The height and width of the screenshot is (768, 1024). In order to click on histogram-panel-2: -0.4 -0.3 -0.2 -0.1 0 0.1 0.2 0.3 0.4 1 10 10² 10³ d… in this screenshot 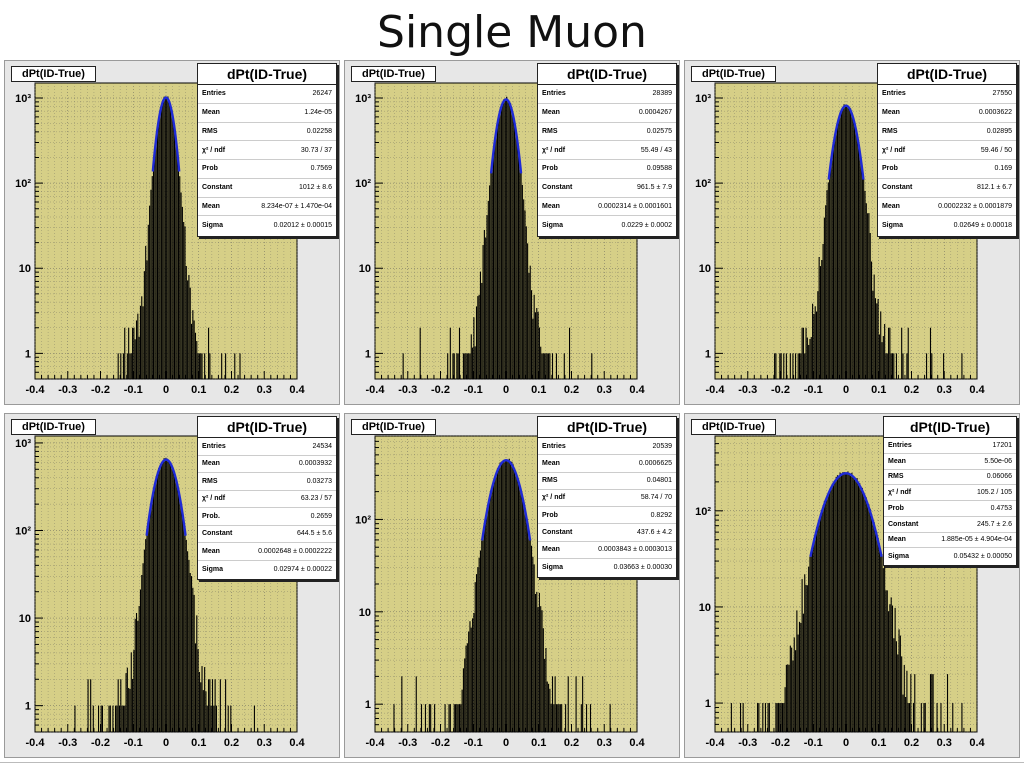, I will do `click(512, 232)`.